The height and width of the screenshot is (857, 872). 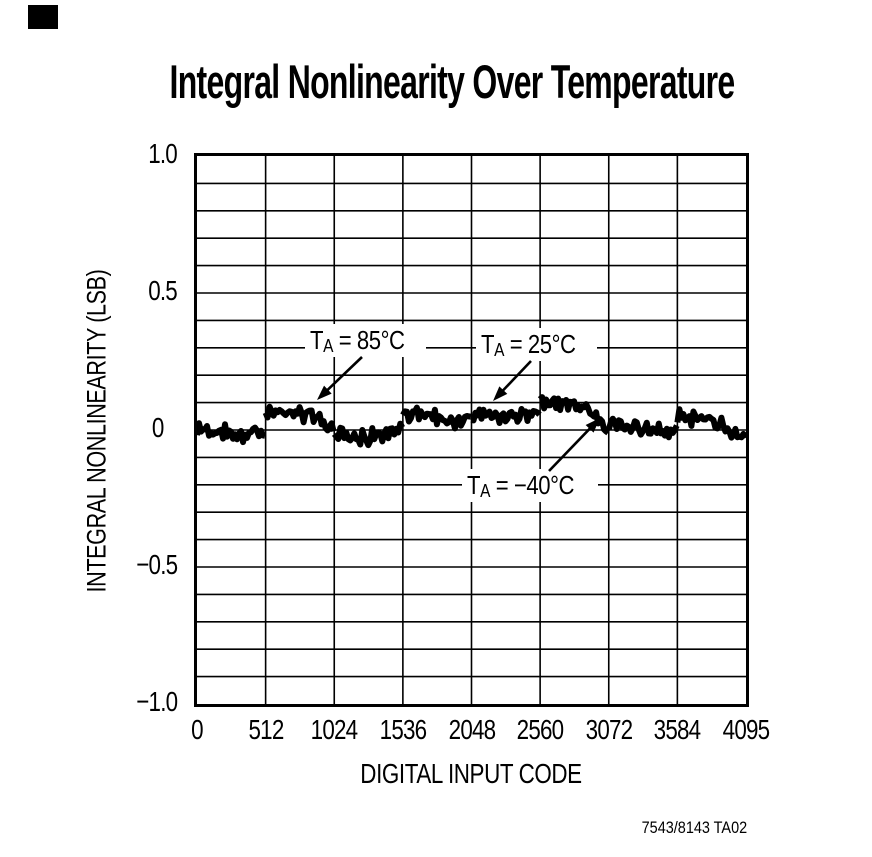 I want to click on x-axis-label: DIGITAL INPUT CODE, so click(x=471, y=773).